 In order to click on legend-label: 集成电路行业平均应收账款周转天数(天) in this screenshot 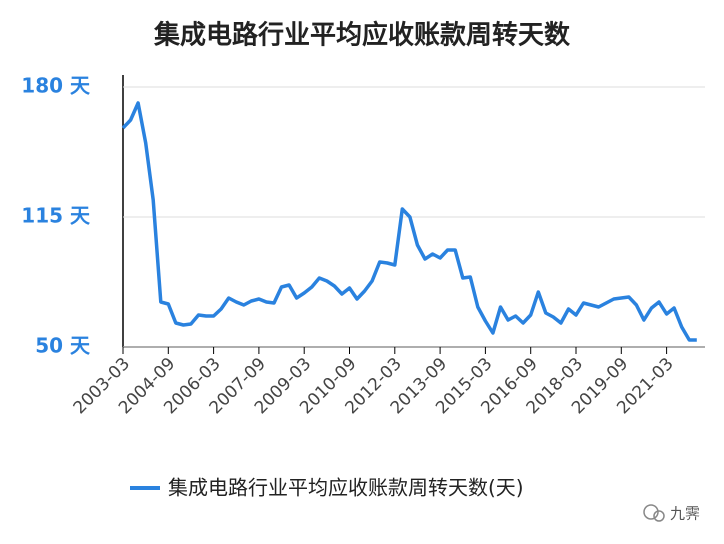, I will do `click(346, 488)`.